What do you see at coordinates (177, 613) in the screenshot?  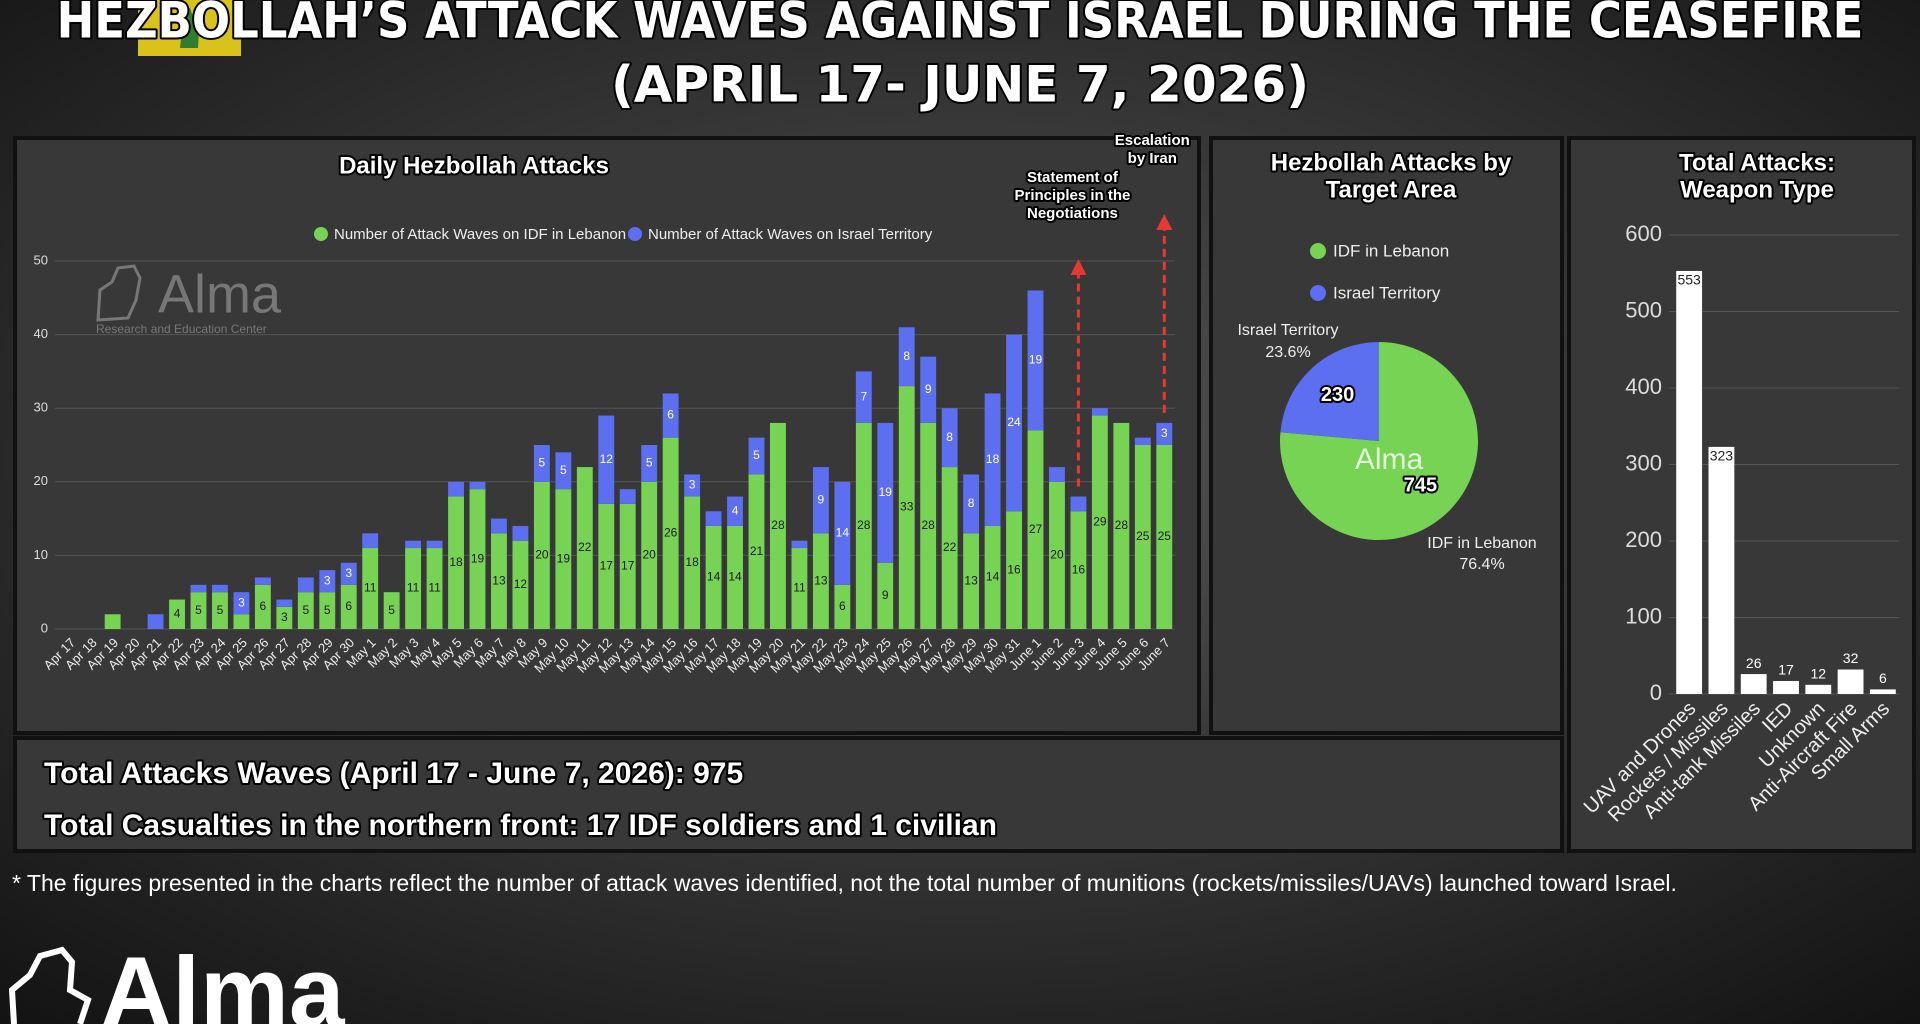 I see `data-label: 4` at bounding box center [177, 613].